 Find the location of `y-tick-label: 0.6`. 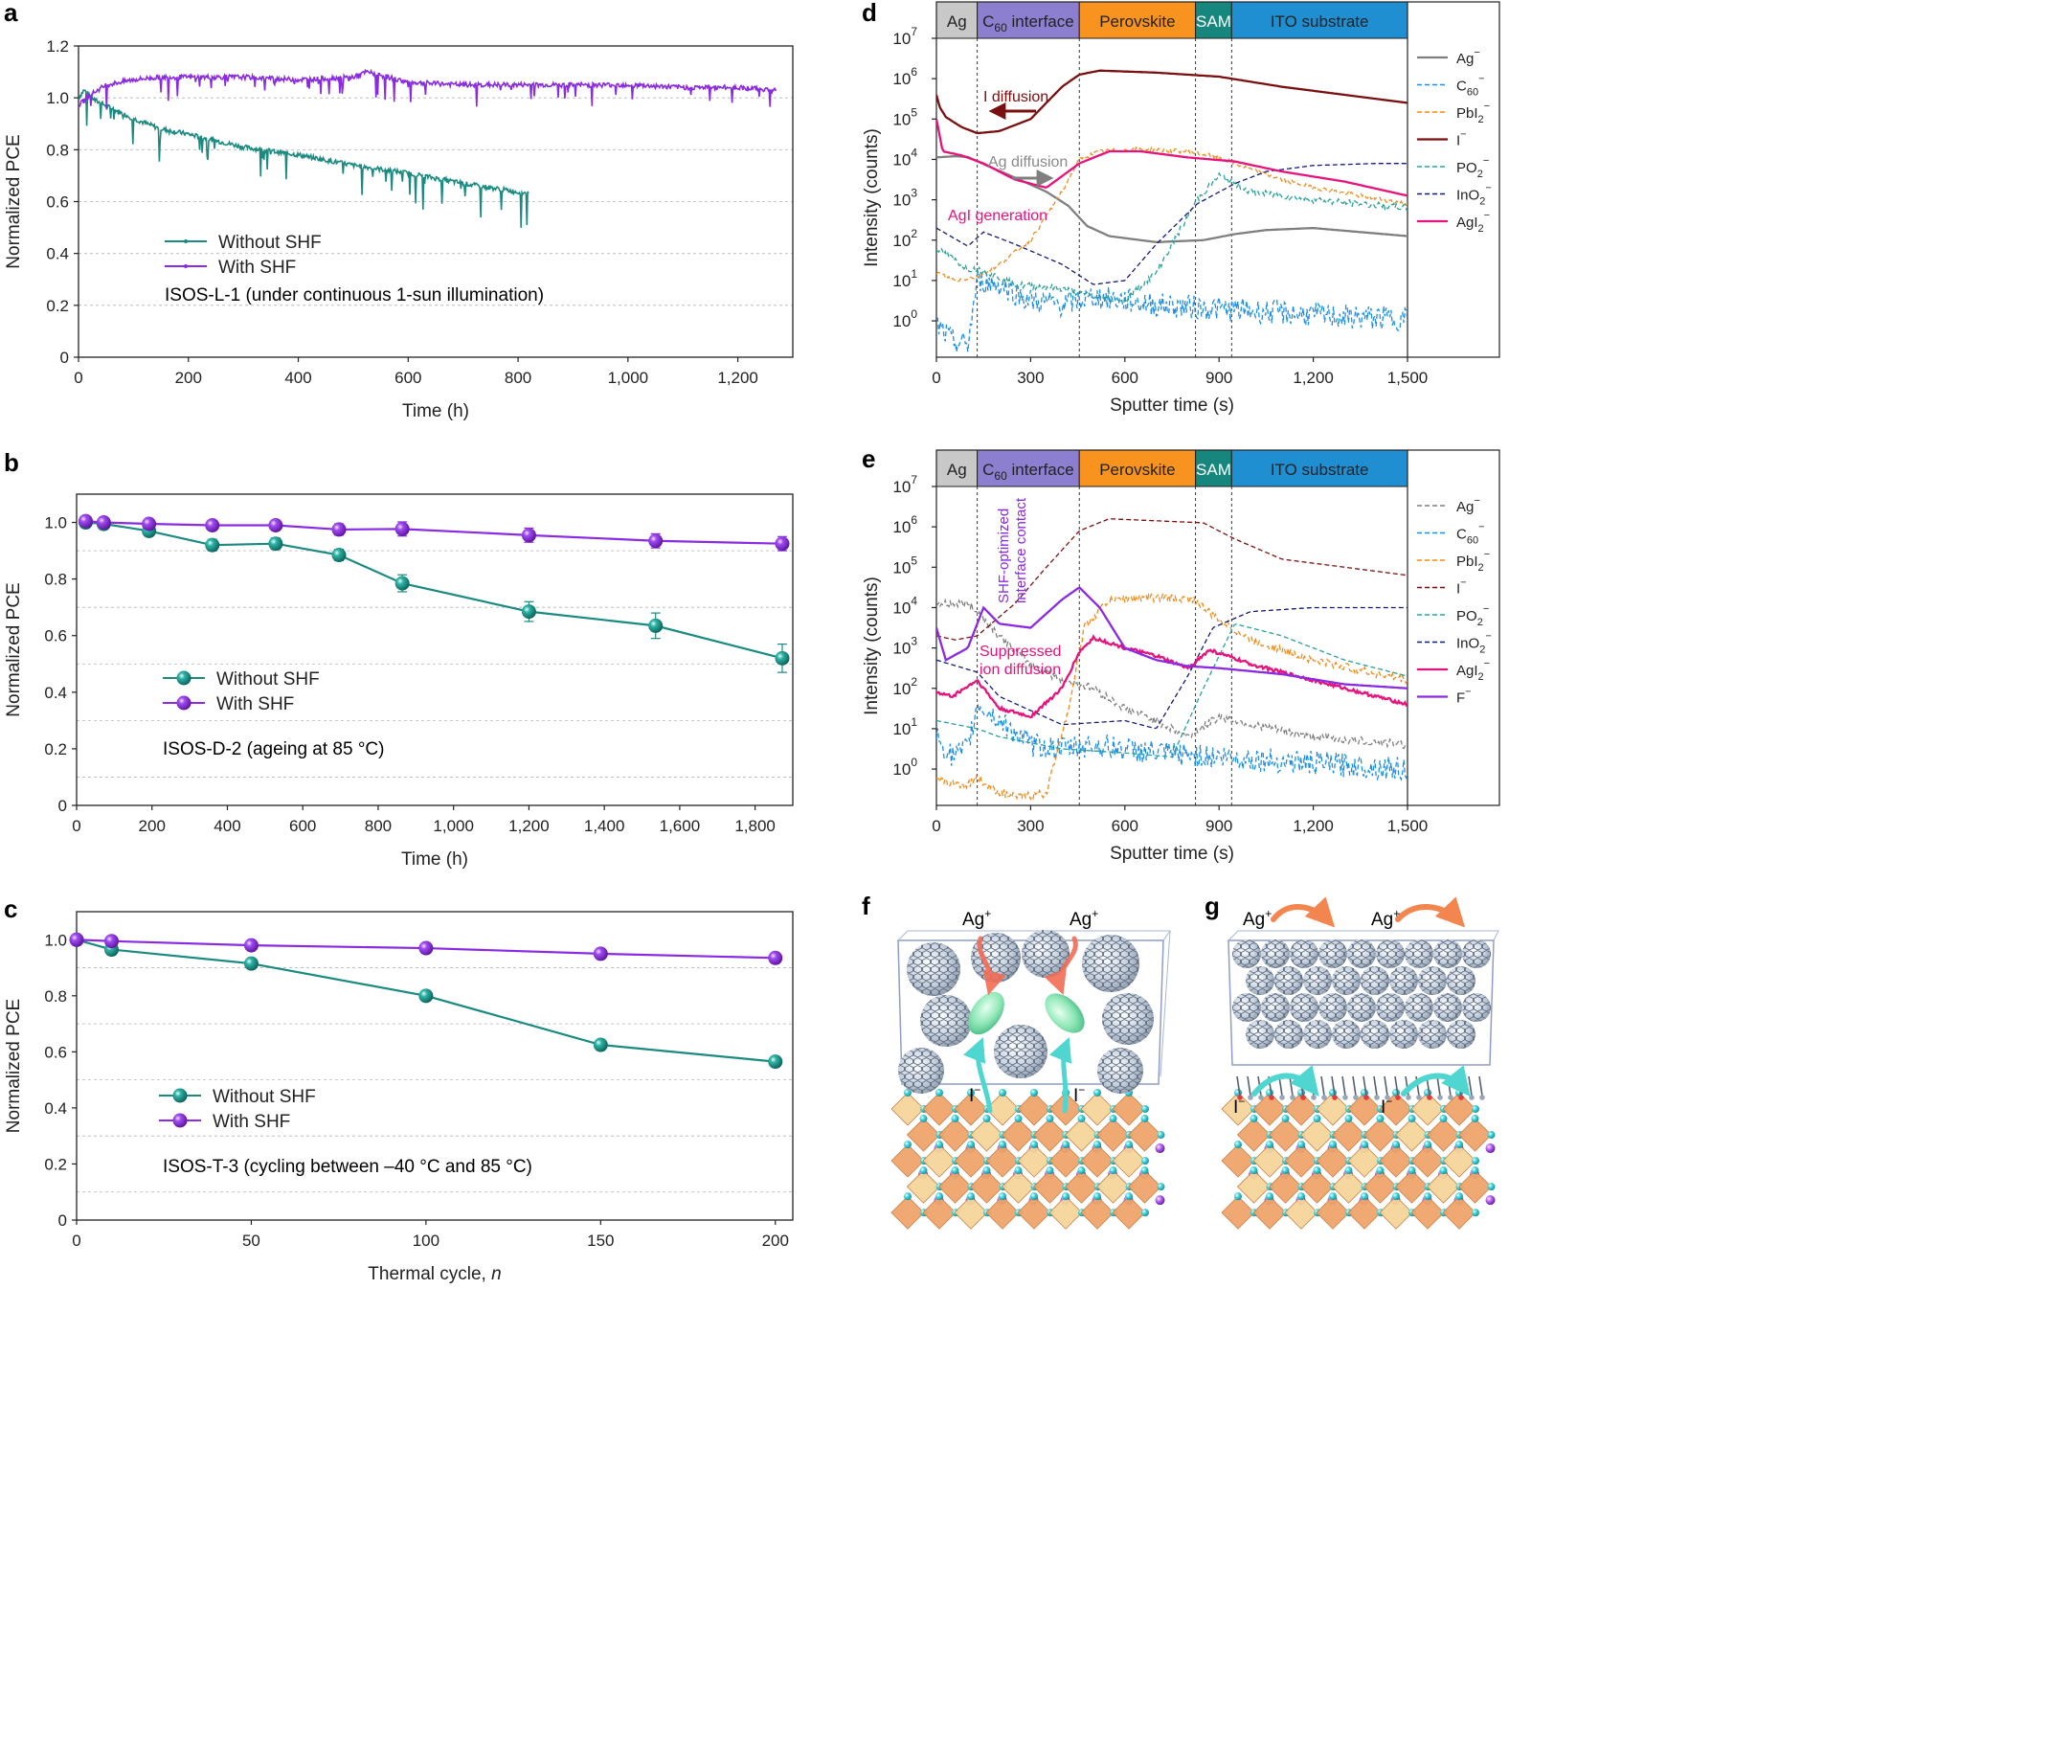

y-tick-label: 0.6 is located at coordinates (57, 202).